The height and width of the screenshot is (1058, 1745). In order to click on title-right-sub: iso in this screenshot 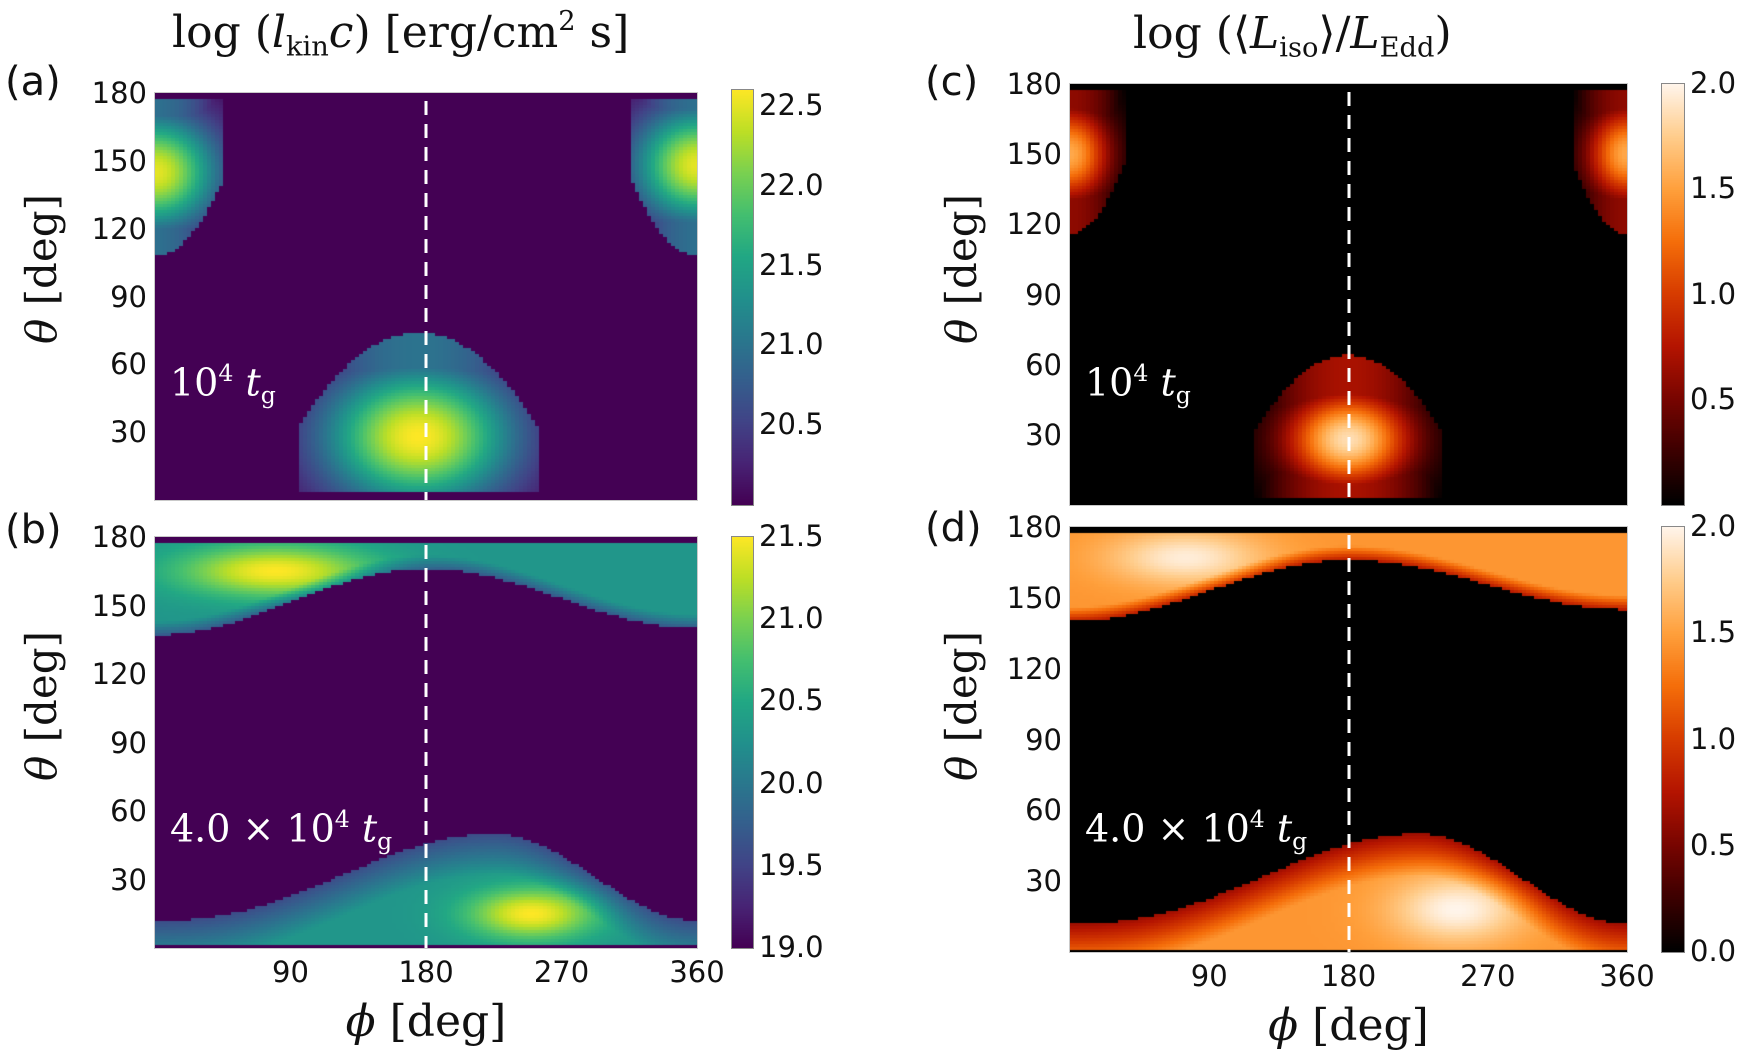, I will do `click(1299, 48)`.